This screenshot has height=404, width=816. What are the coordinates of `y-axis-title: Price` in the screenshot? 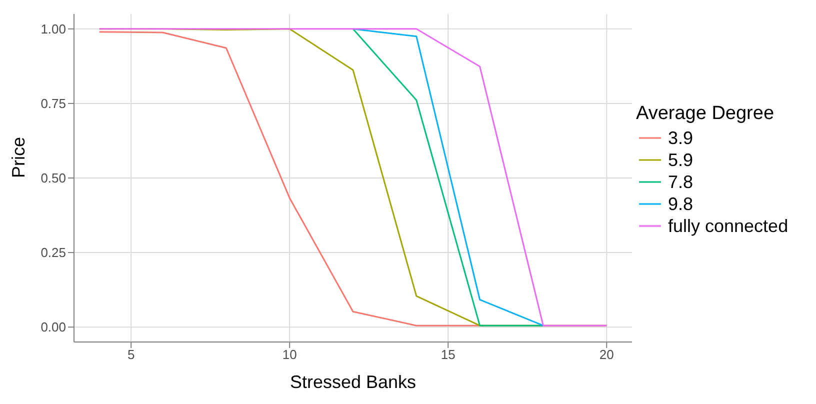 It's located at (18, 157).